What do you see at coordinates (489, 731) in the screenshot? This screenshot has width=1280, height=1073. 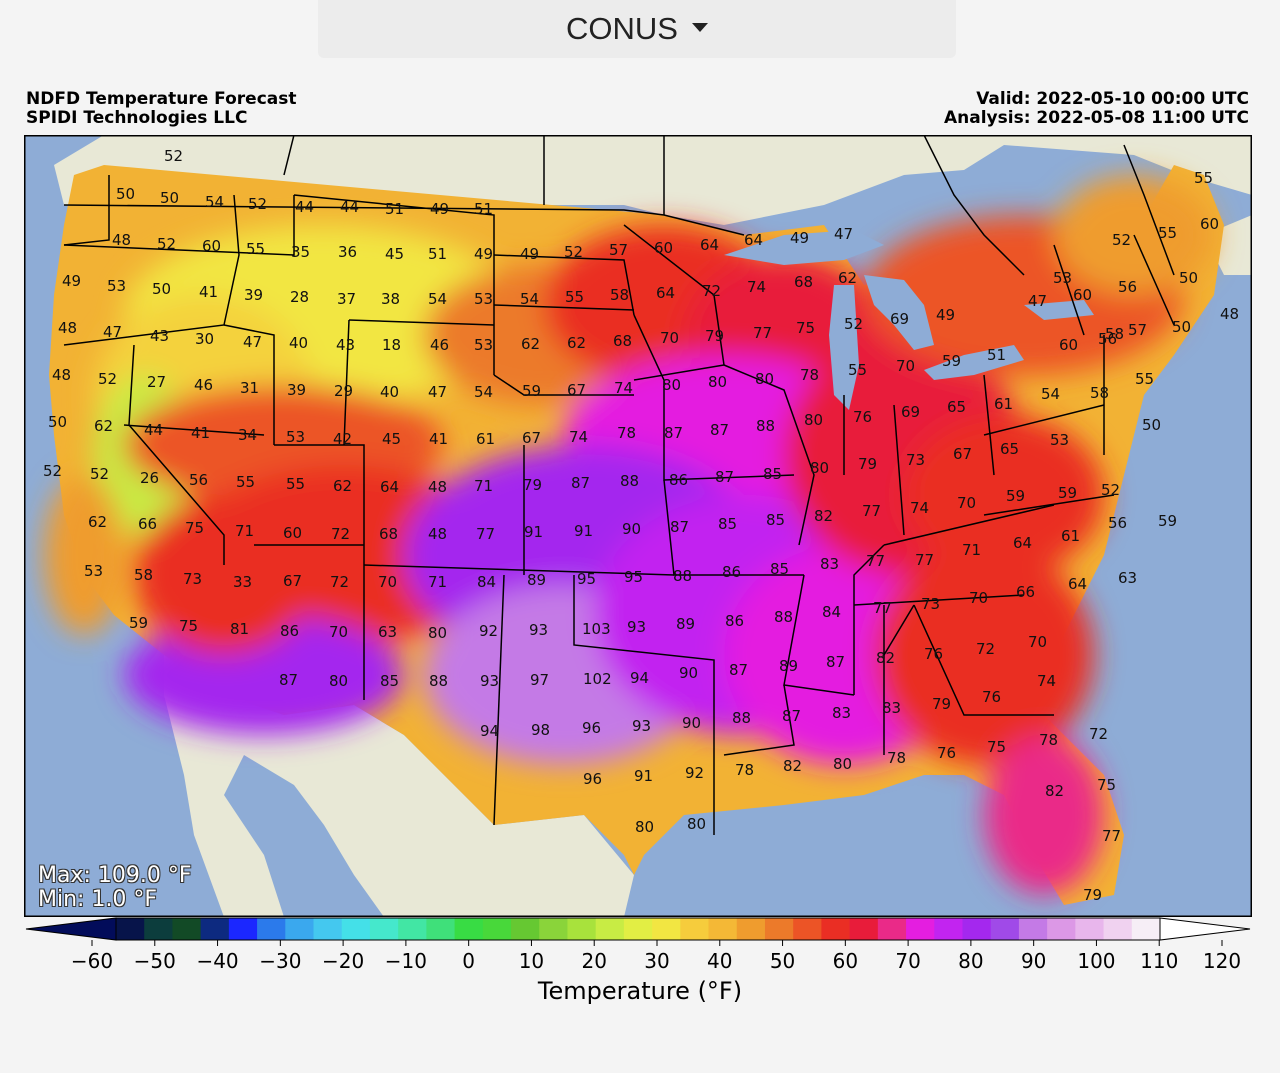 I see `temperature-label: 94` at bounding box center [489, 731].